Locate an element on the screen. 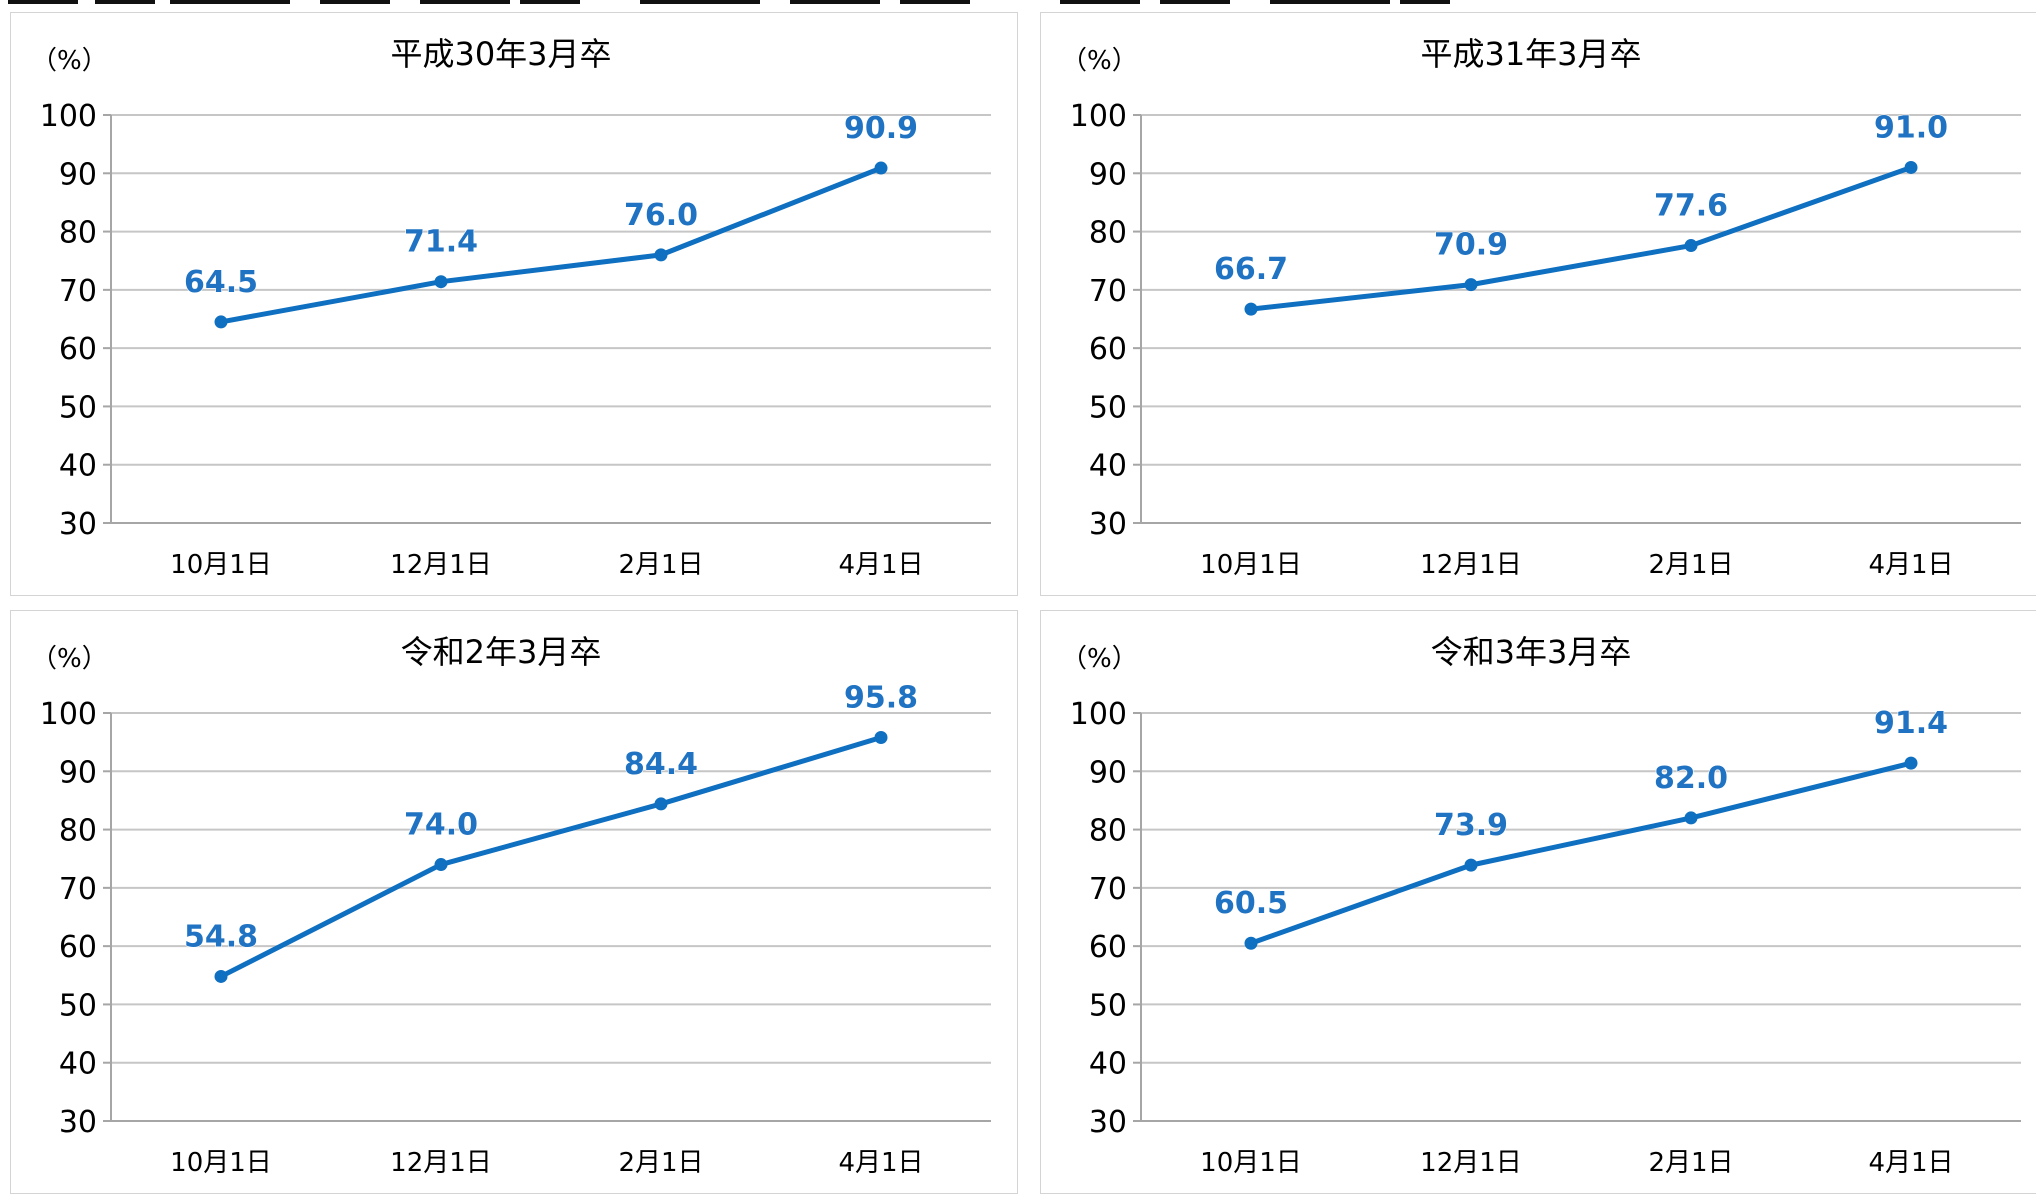 The image size is (2036, 1195). data-label: 91.4 is located at coordinates (1911, 723).